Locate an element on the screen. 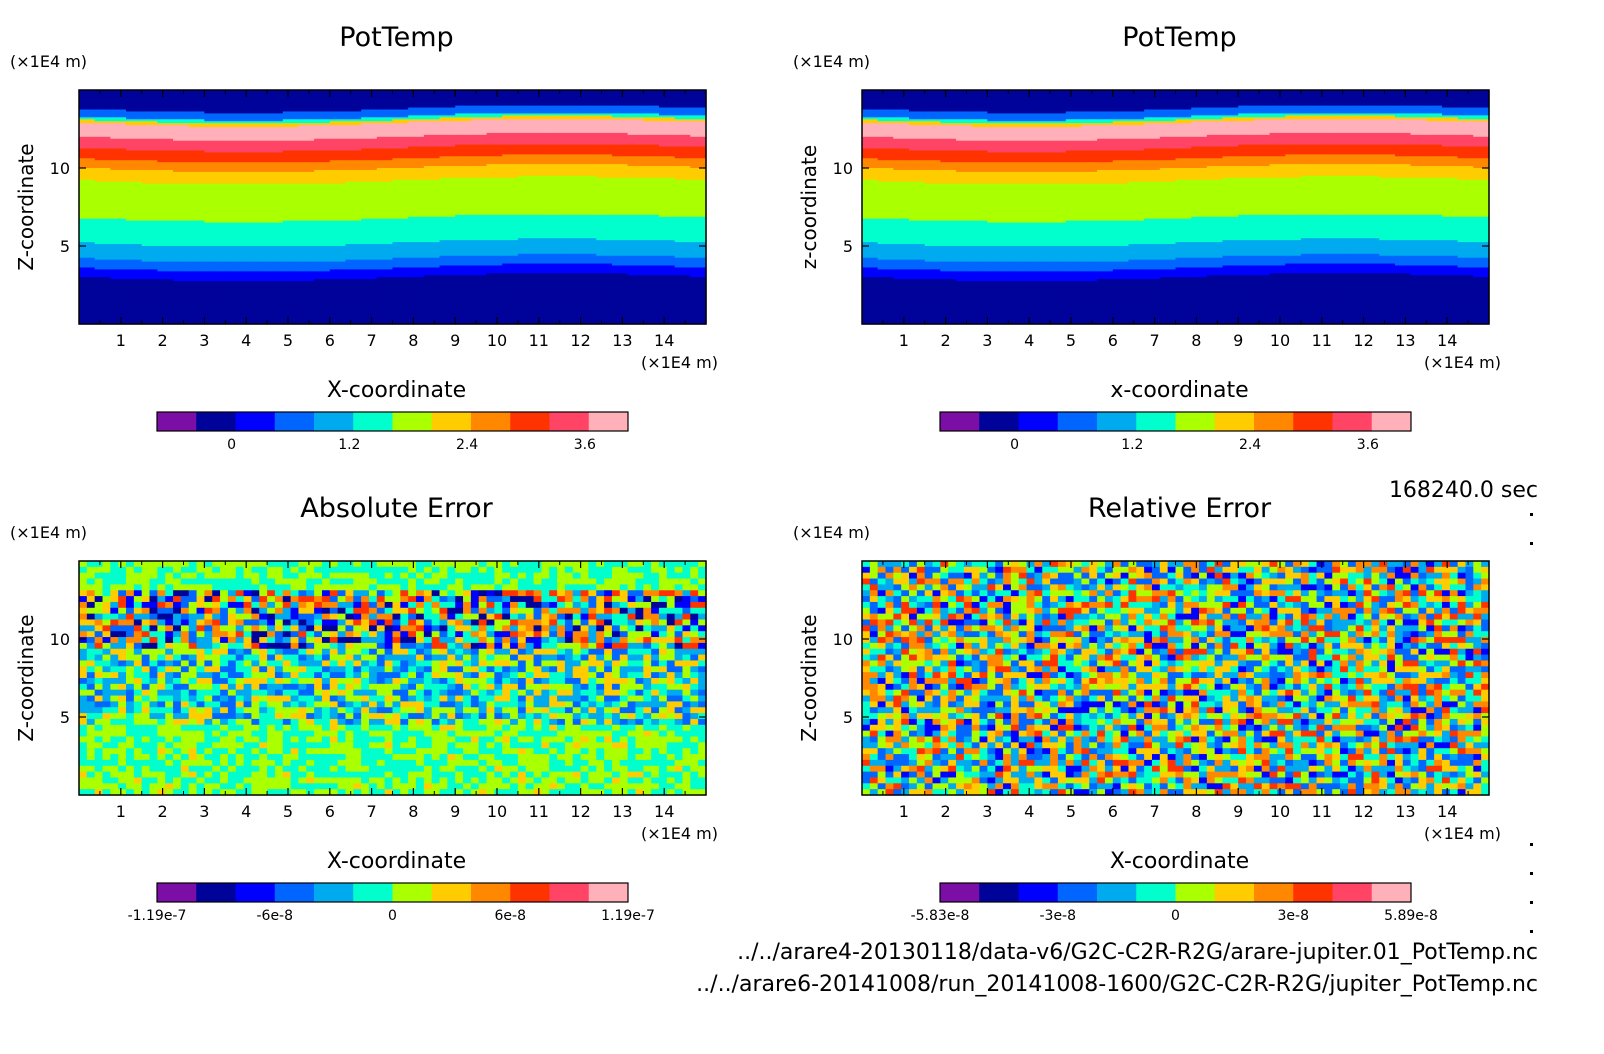 Image resolution: width=1604 pixels, height=1054 pixels. x-tick-label: 8 is located at coordinates (413, 340).